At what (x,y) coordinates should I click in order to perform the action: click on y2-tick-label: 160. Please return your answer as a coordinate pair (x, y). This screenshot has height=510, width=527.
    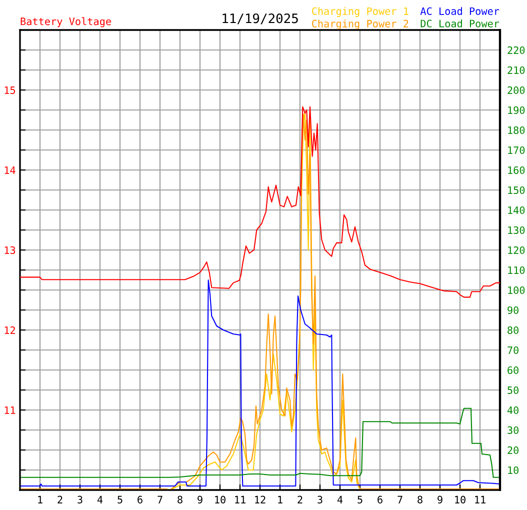
    Looking at the image, I should click on (516, 170).